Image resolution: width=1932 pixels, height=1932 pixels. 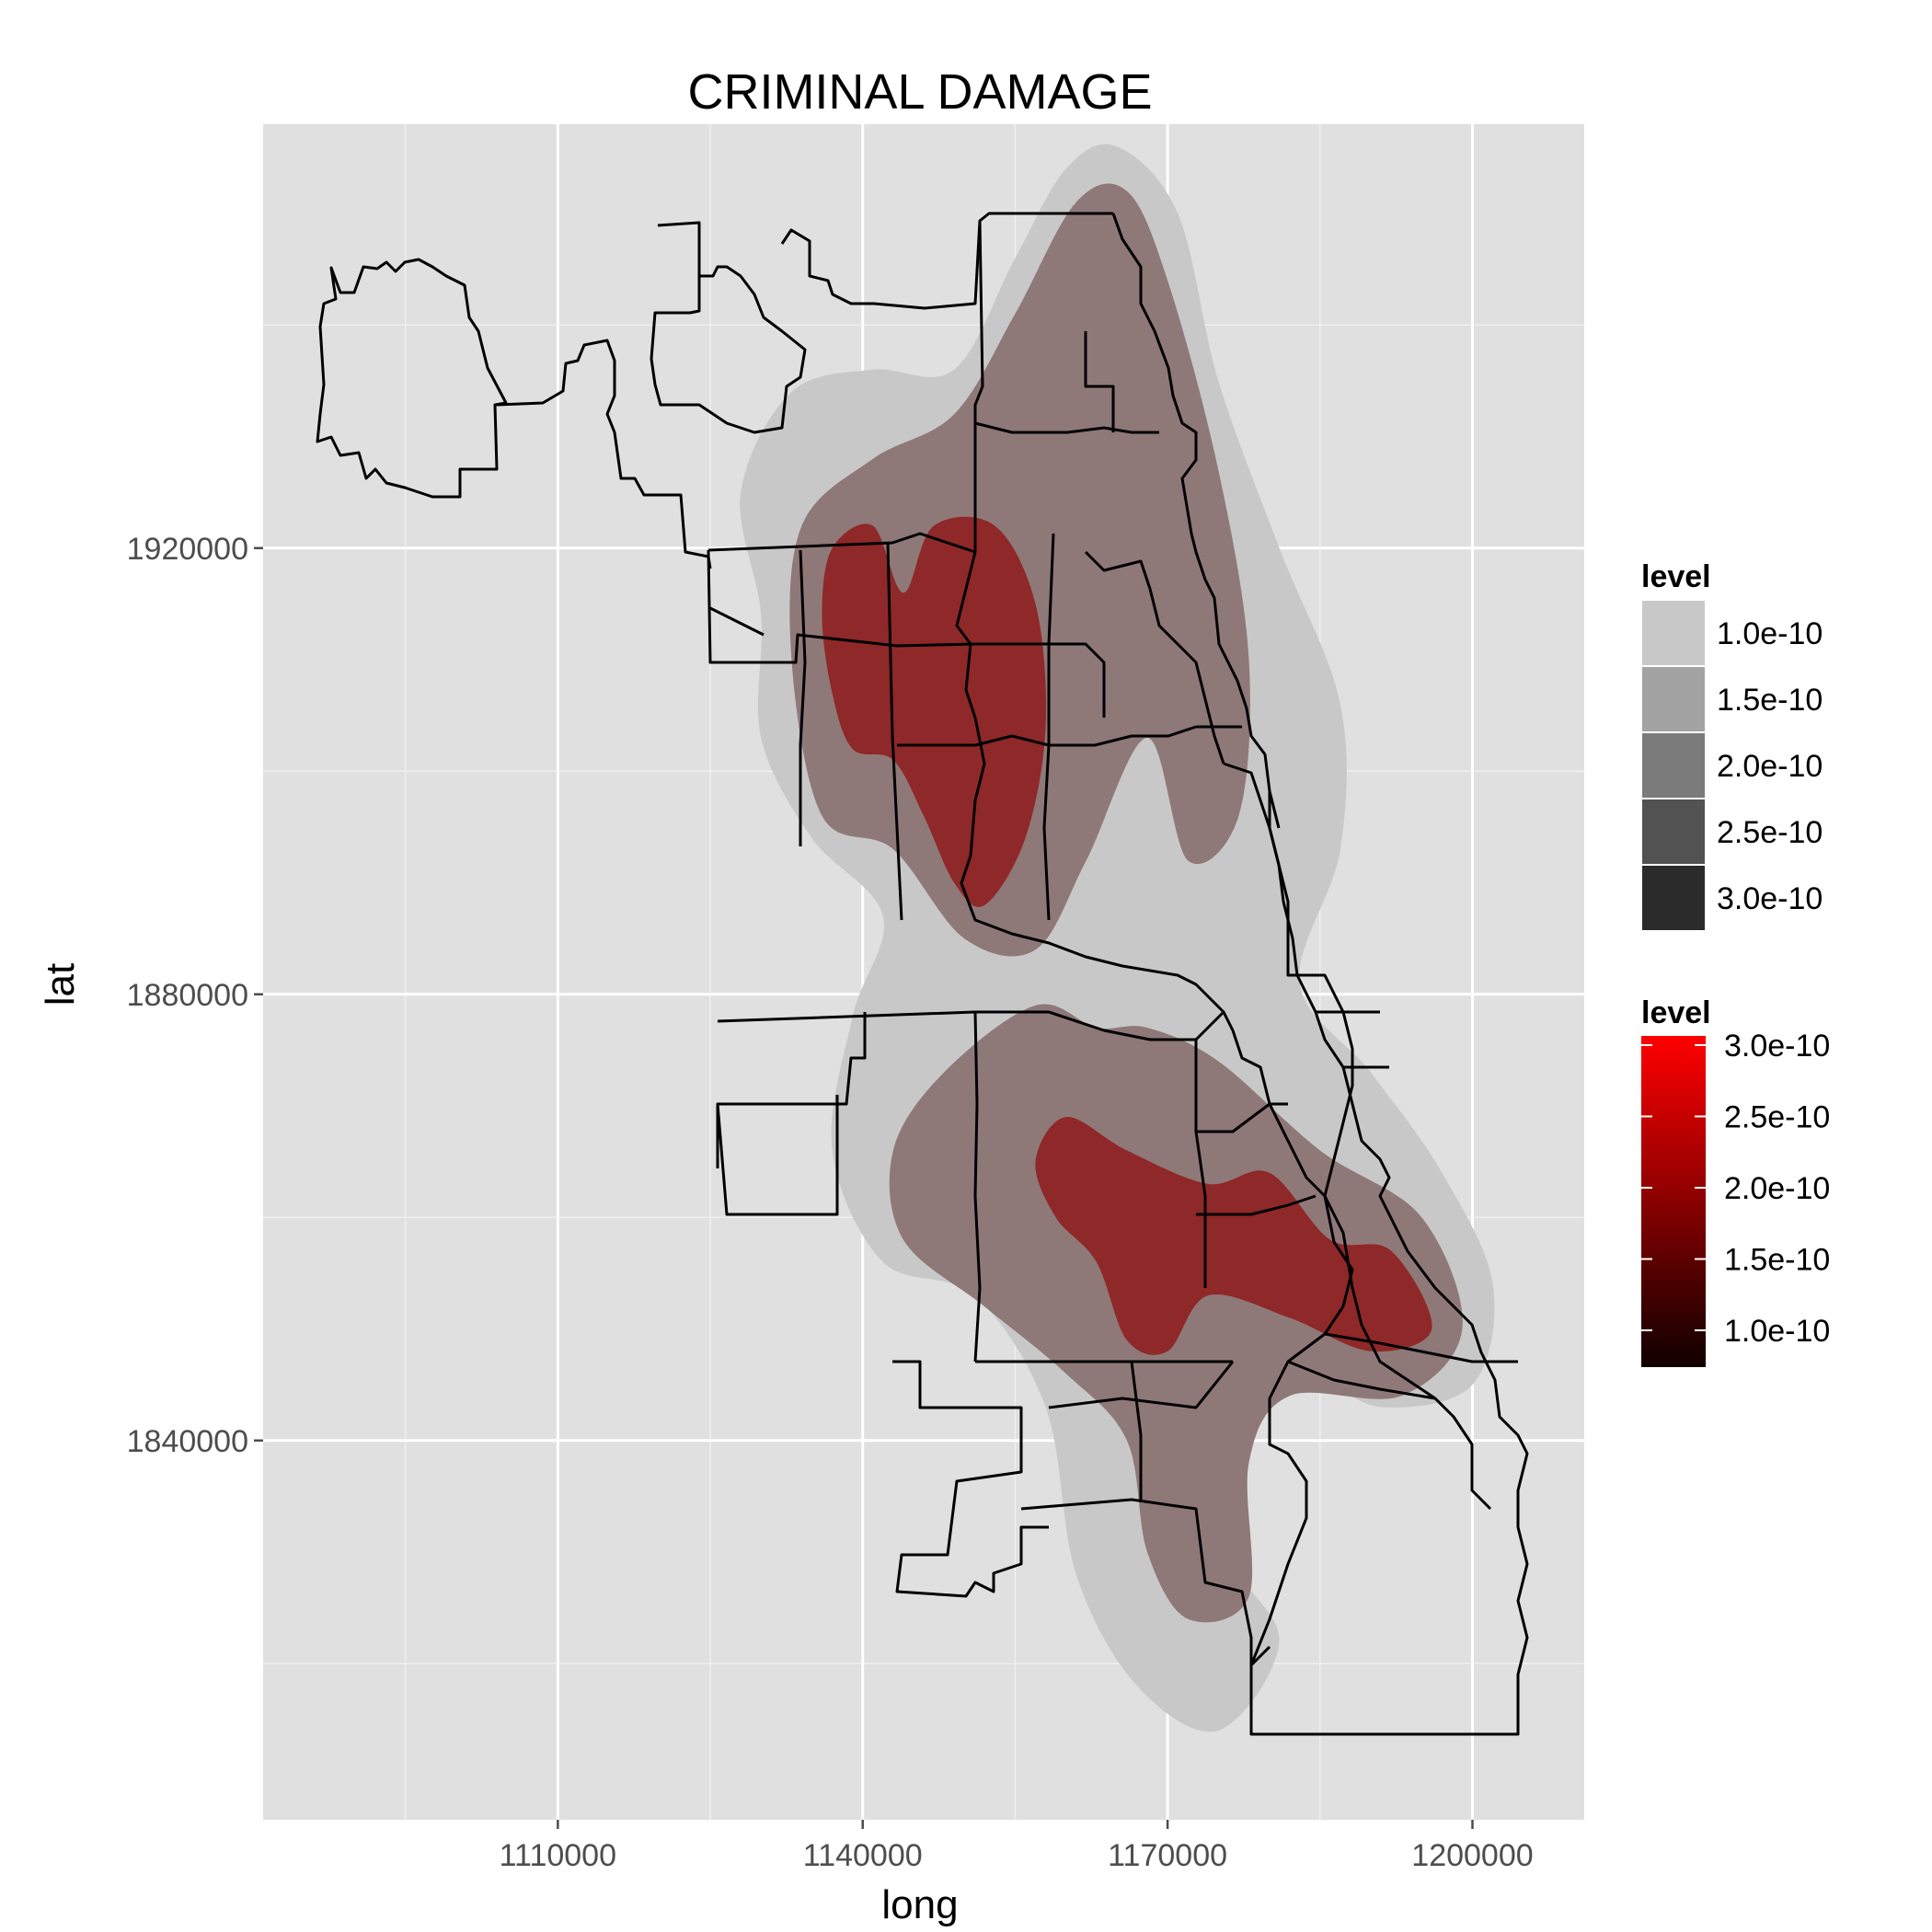 I want to click on boundary-south-side, so click(x=974, y=1186).